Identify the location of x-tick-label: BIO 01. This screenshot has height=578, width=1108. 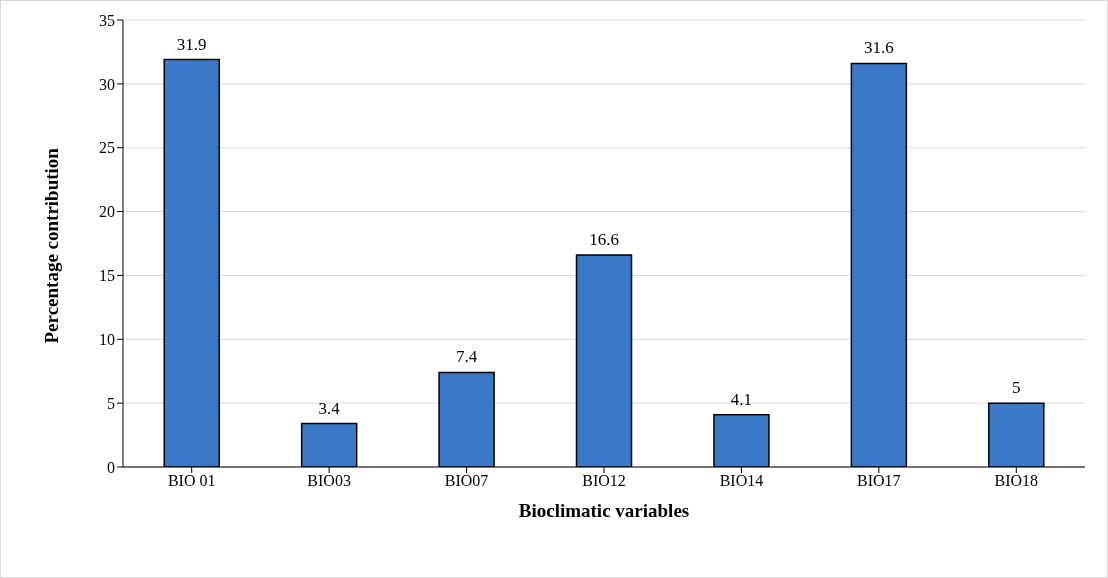
(191, 481).